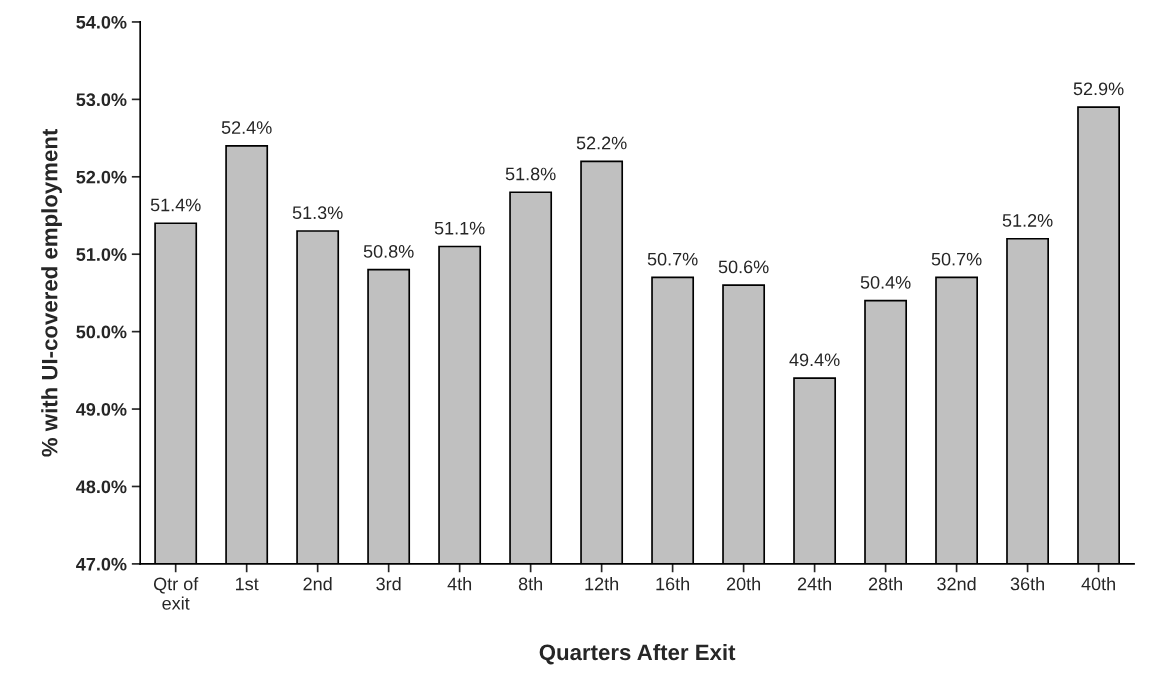 The width and height of the screenshot is (1149, 686). Describe the element at coordinates (101, 332) in the screenshot. I see `y-tick-label: 50.0%` at that location.